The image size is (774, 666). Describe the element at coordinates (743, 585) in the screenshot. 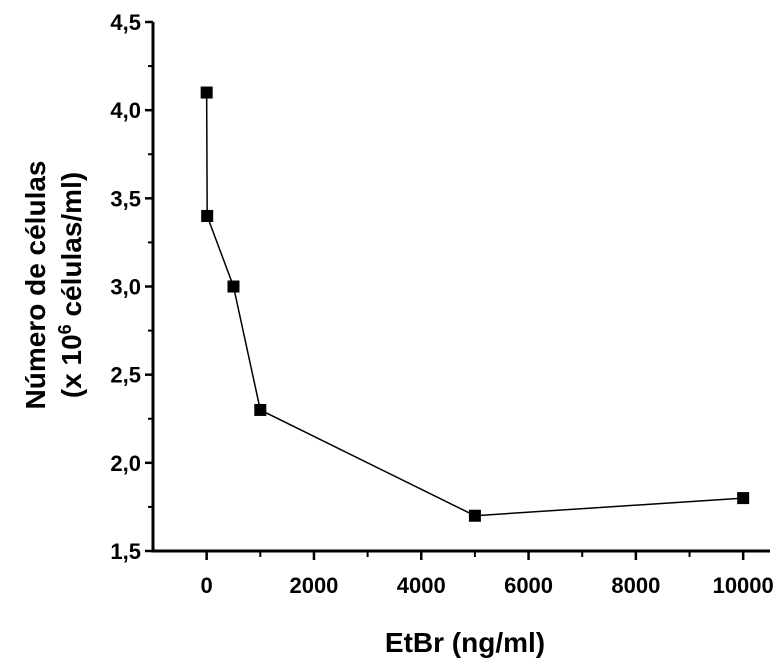

I see `x-tick-label: 10000` at that location.